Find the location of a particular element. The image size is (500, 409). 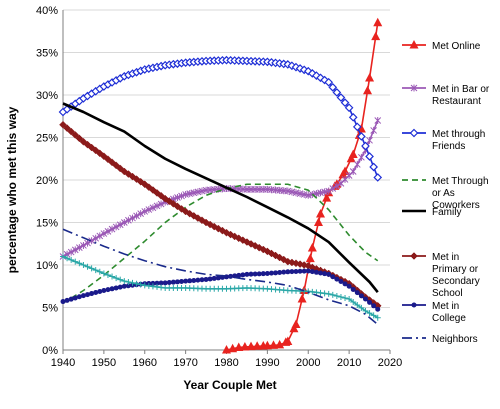

series-line is located at coordinates (220, 287).